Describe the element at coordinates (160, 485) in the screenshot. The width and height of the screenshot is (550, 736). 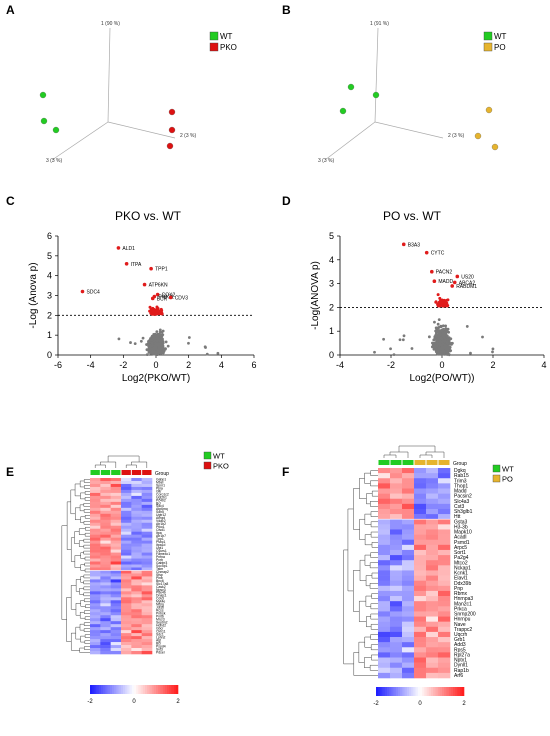
I see `gene-label: Spnr1` at that location.